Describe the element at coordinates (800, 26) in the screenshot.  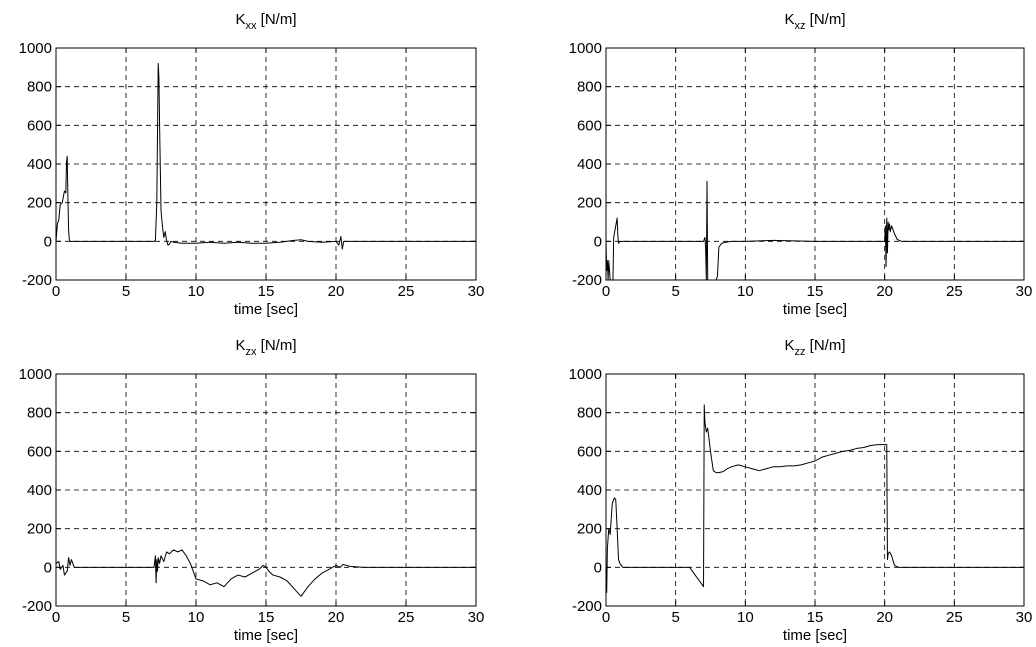
I see `chart-title-subscript: xz` at that location.